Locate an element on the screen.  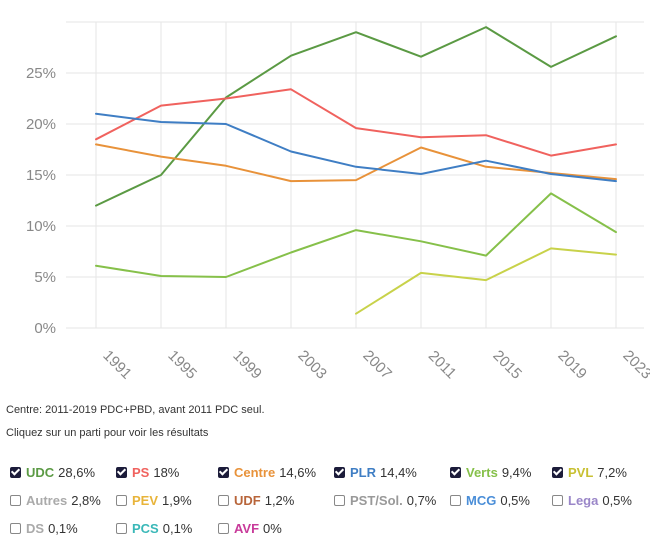
legend-item-ps: PS 18% is located at coordinates (147, 472).